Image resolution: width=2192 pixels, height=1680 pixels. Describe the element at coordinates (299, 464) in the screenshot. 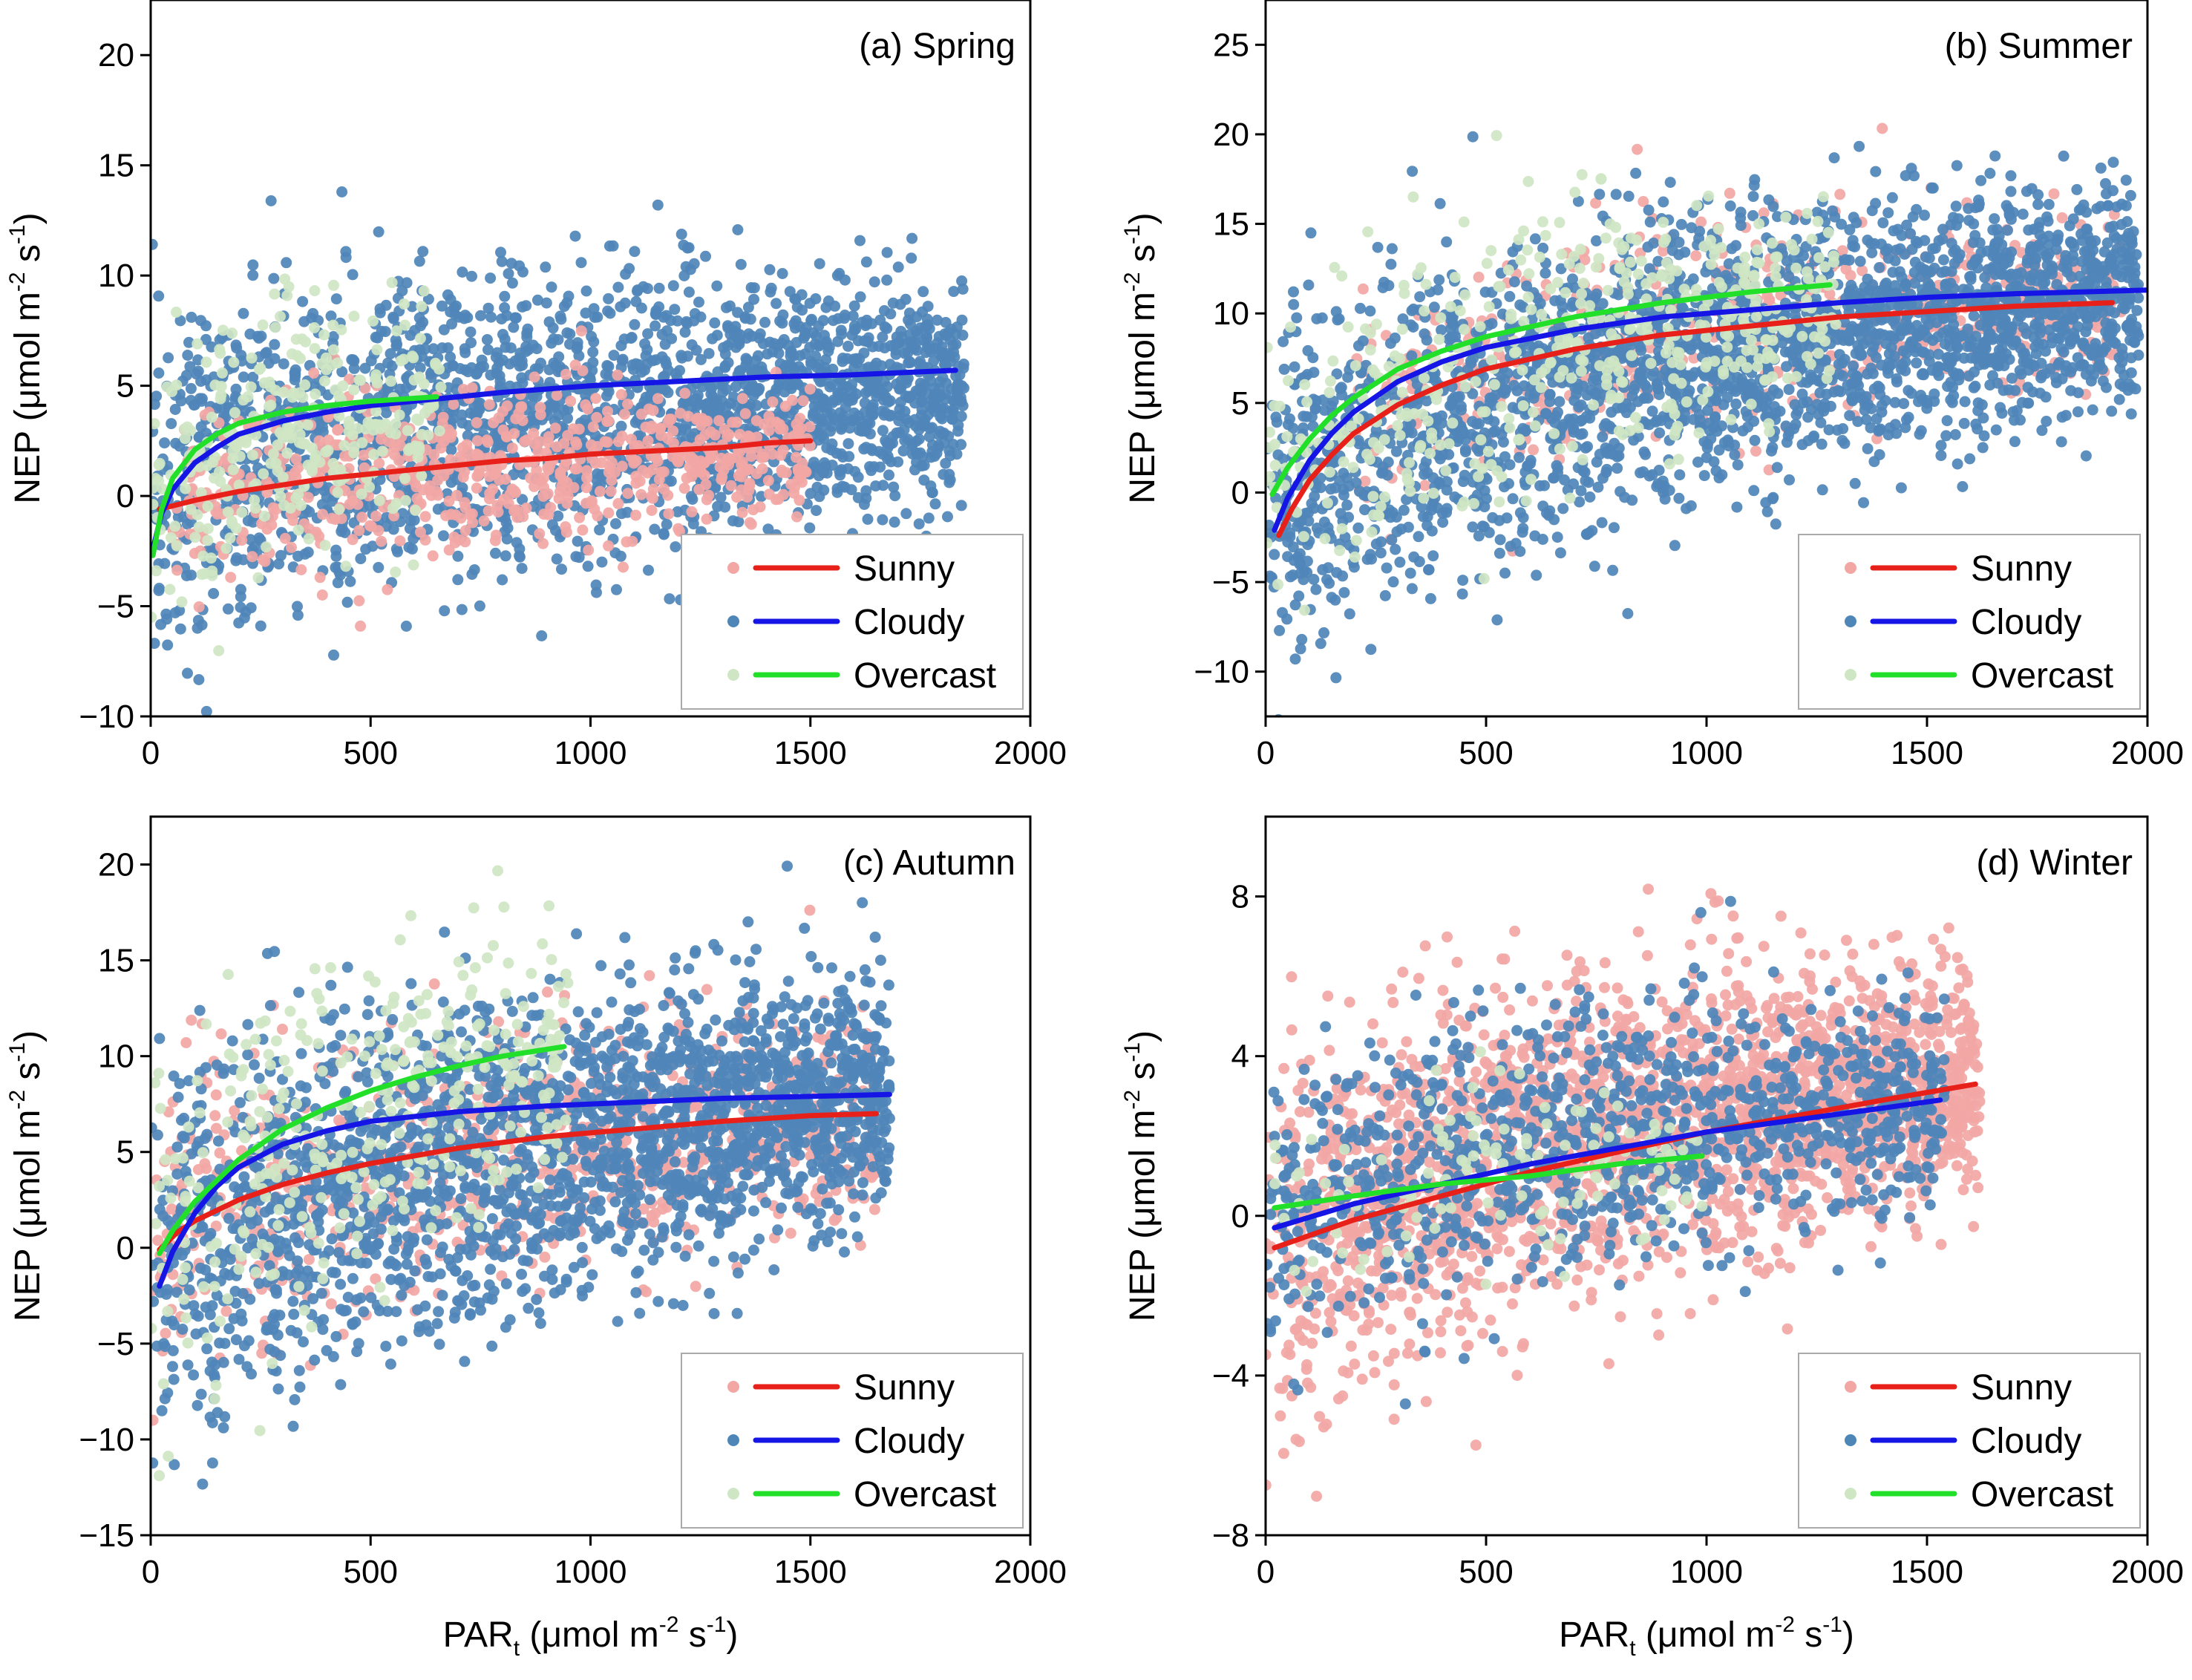

I see `scatter-overcast` at that location.